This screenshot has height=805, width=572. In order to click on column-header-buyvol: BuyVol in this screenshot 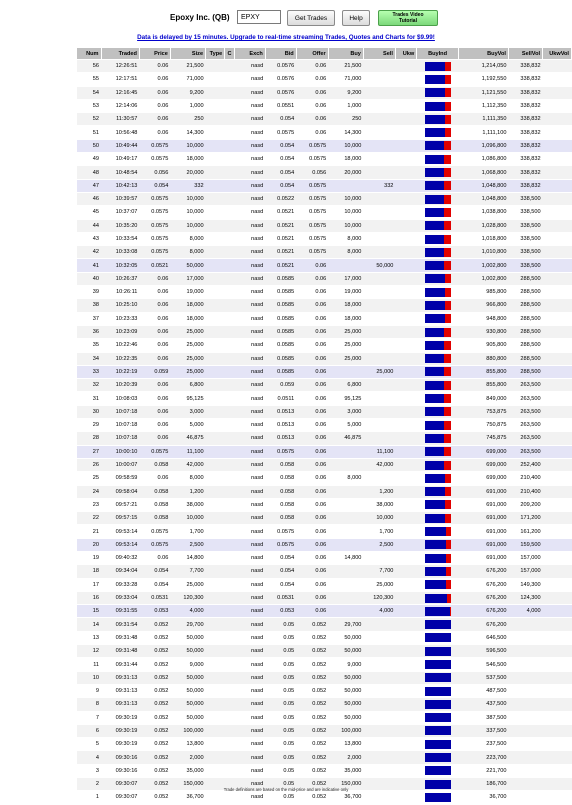, I will do `click(483, 54)`.